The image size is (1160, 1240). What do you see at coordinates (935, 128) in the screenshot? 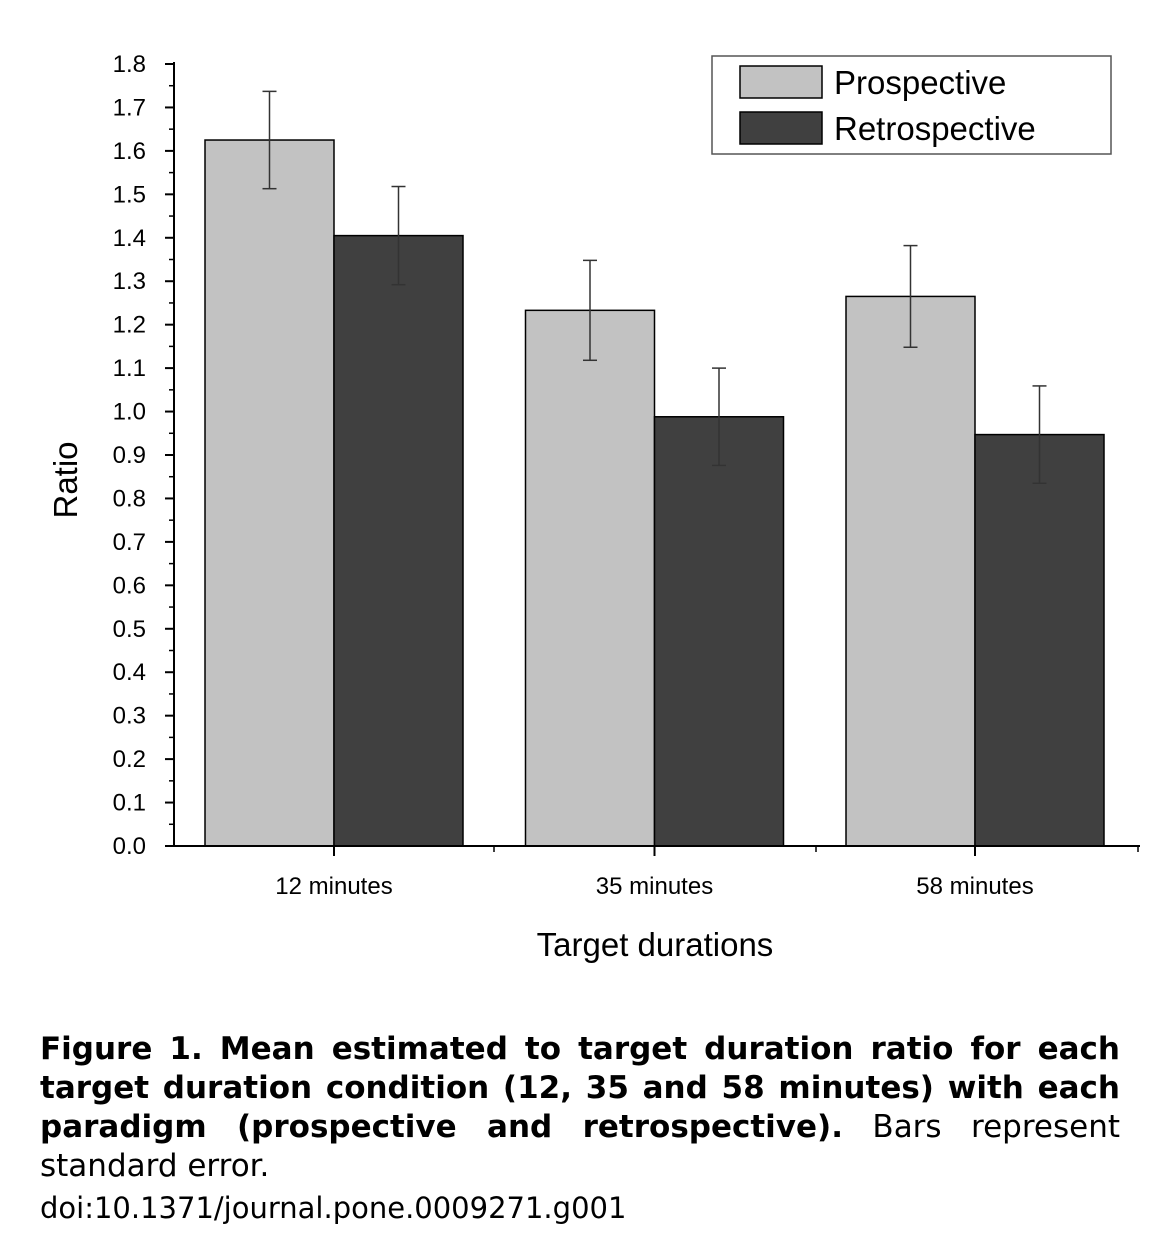
I see `legend-label-retrospective: Retrospective` at bounding box center [935, 128].